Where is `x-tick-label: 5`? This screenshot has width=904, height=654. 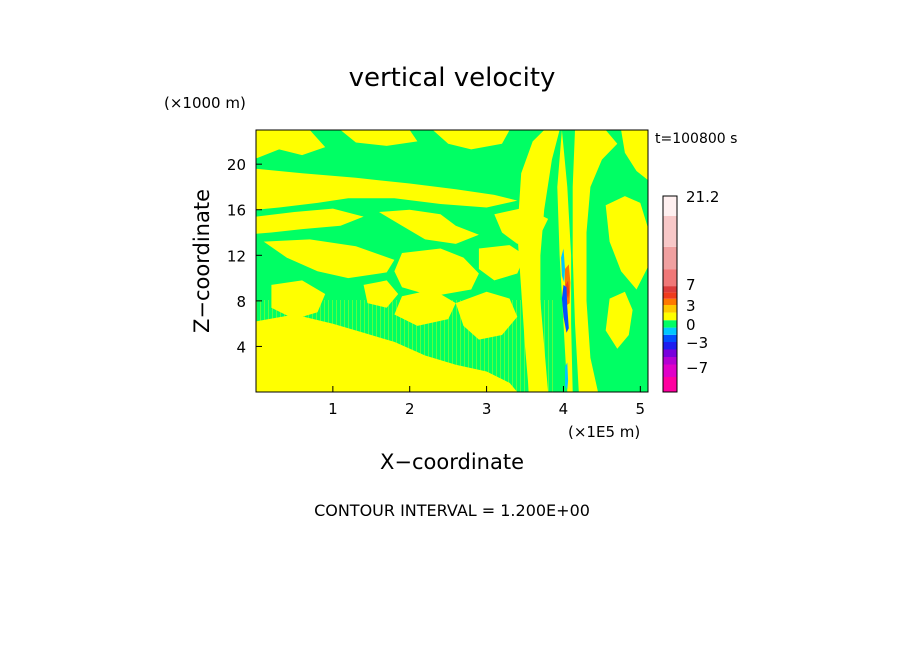 x-tick-label: 5 is located at coordinates (641, 409).